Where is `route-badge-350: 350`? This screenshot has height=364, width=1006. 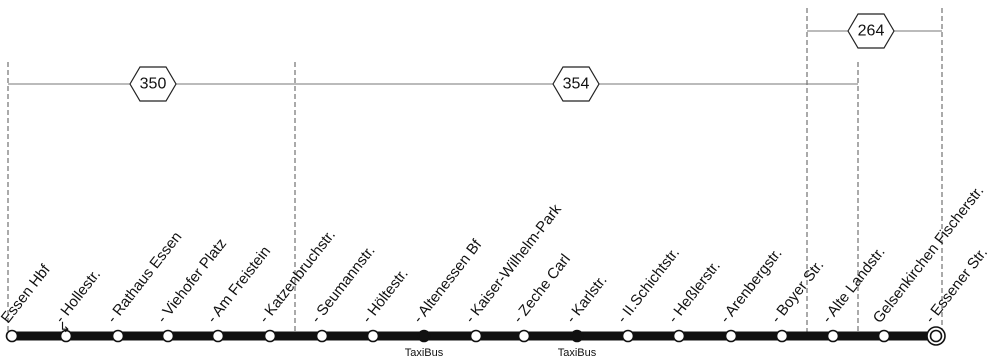 route-badge-350: 350 is located at coordinates (153, 84).